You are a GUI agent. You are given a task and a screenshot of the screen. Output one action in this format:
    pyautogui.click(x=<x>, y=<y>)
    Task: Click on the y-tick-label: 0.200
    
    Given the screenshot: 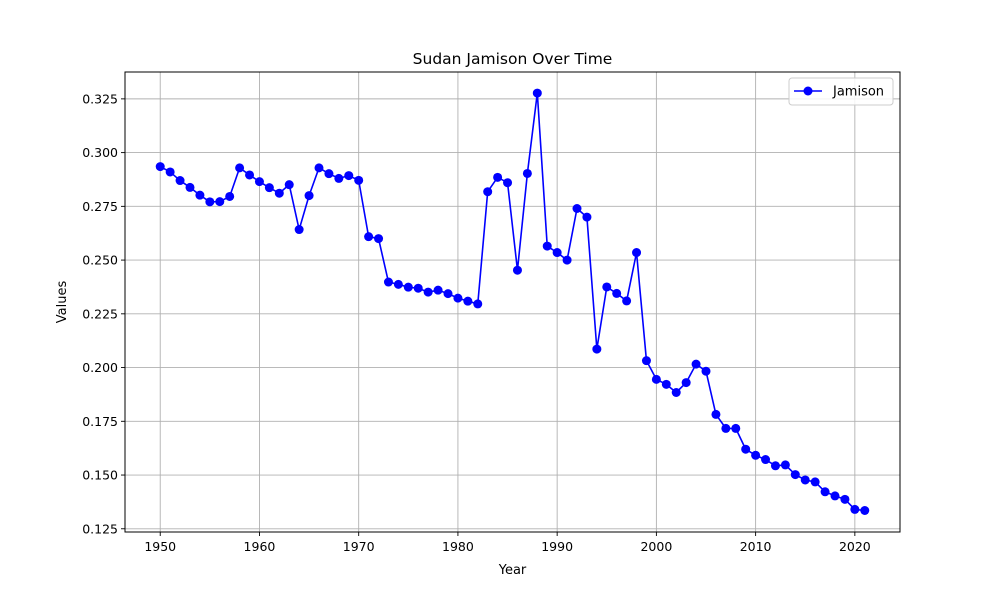 What is the action you would take?
    pyautogui.click(x=100, y=367)
    